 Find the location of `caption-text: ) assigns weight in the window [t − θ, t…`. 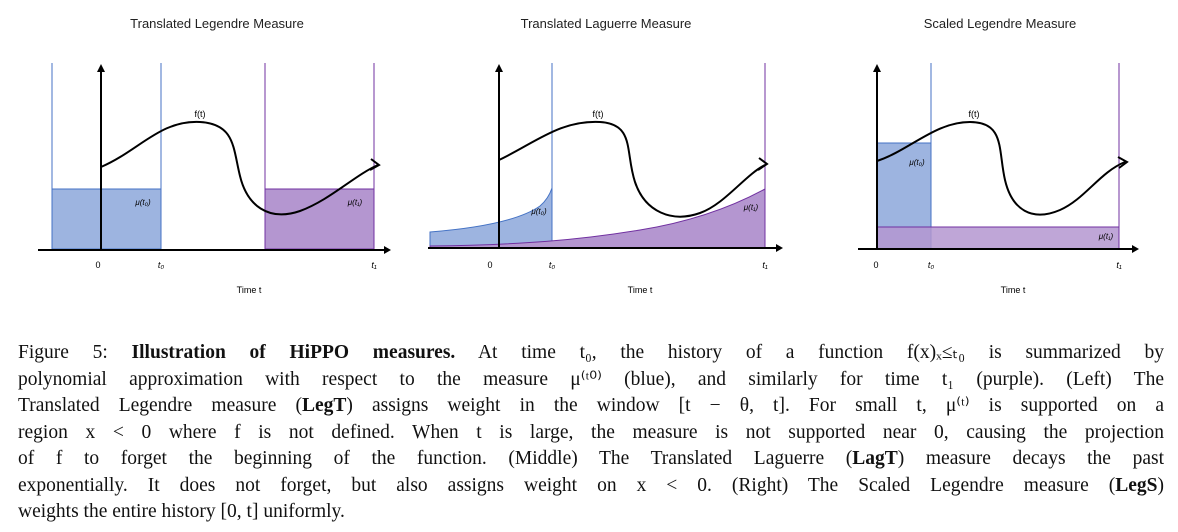

caption-text: ) assigns weight in the window [t − θ, t… is located at coordinates (755, 405).